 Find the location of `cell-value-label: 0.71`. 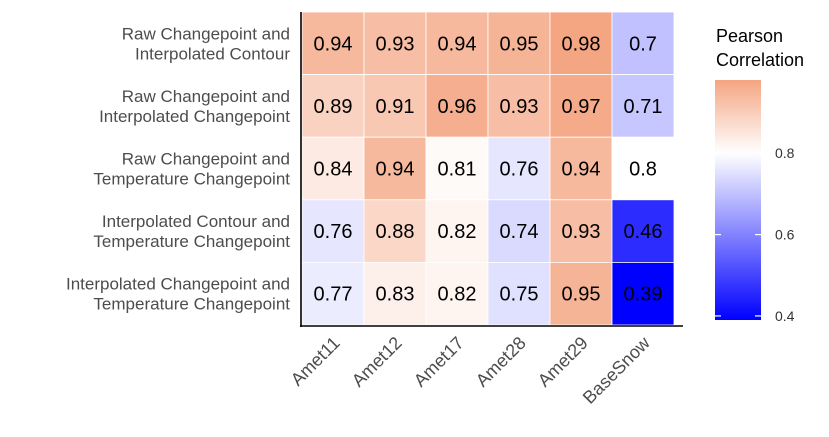

cell-value-label: 0.71 is located at coordinates (643, 107).